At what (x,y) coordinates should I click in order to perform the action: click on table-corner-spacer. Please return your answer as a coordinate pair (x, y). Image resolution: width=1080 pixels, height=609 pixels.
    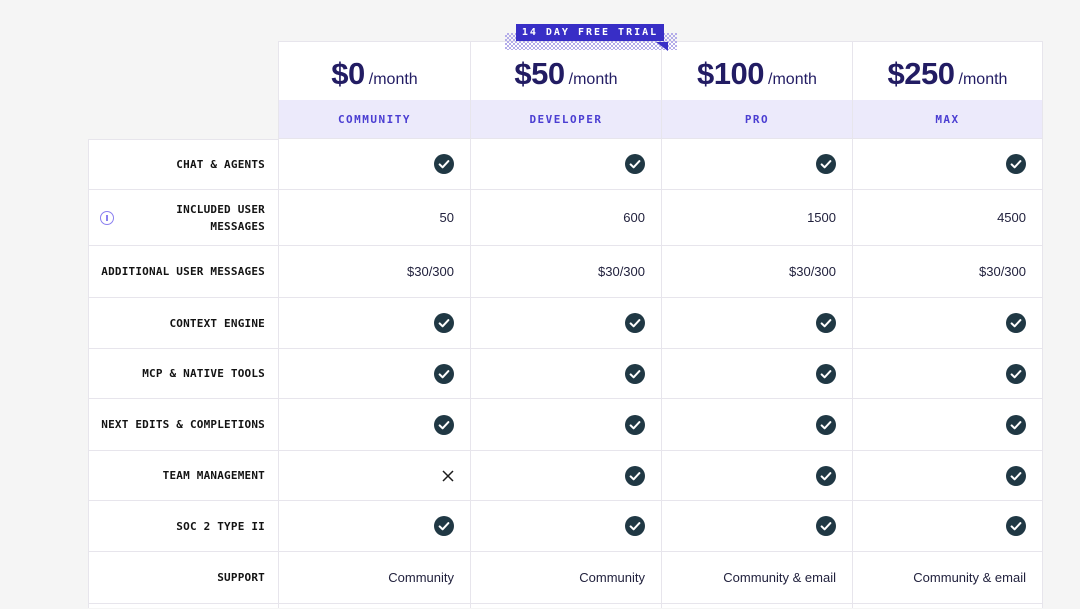
    Looking at the image, I should click on (183, 90).